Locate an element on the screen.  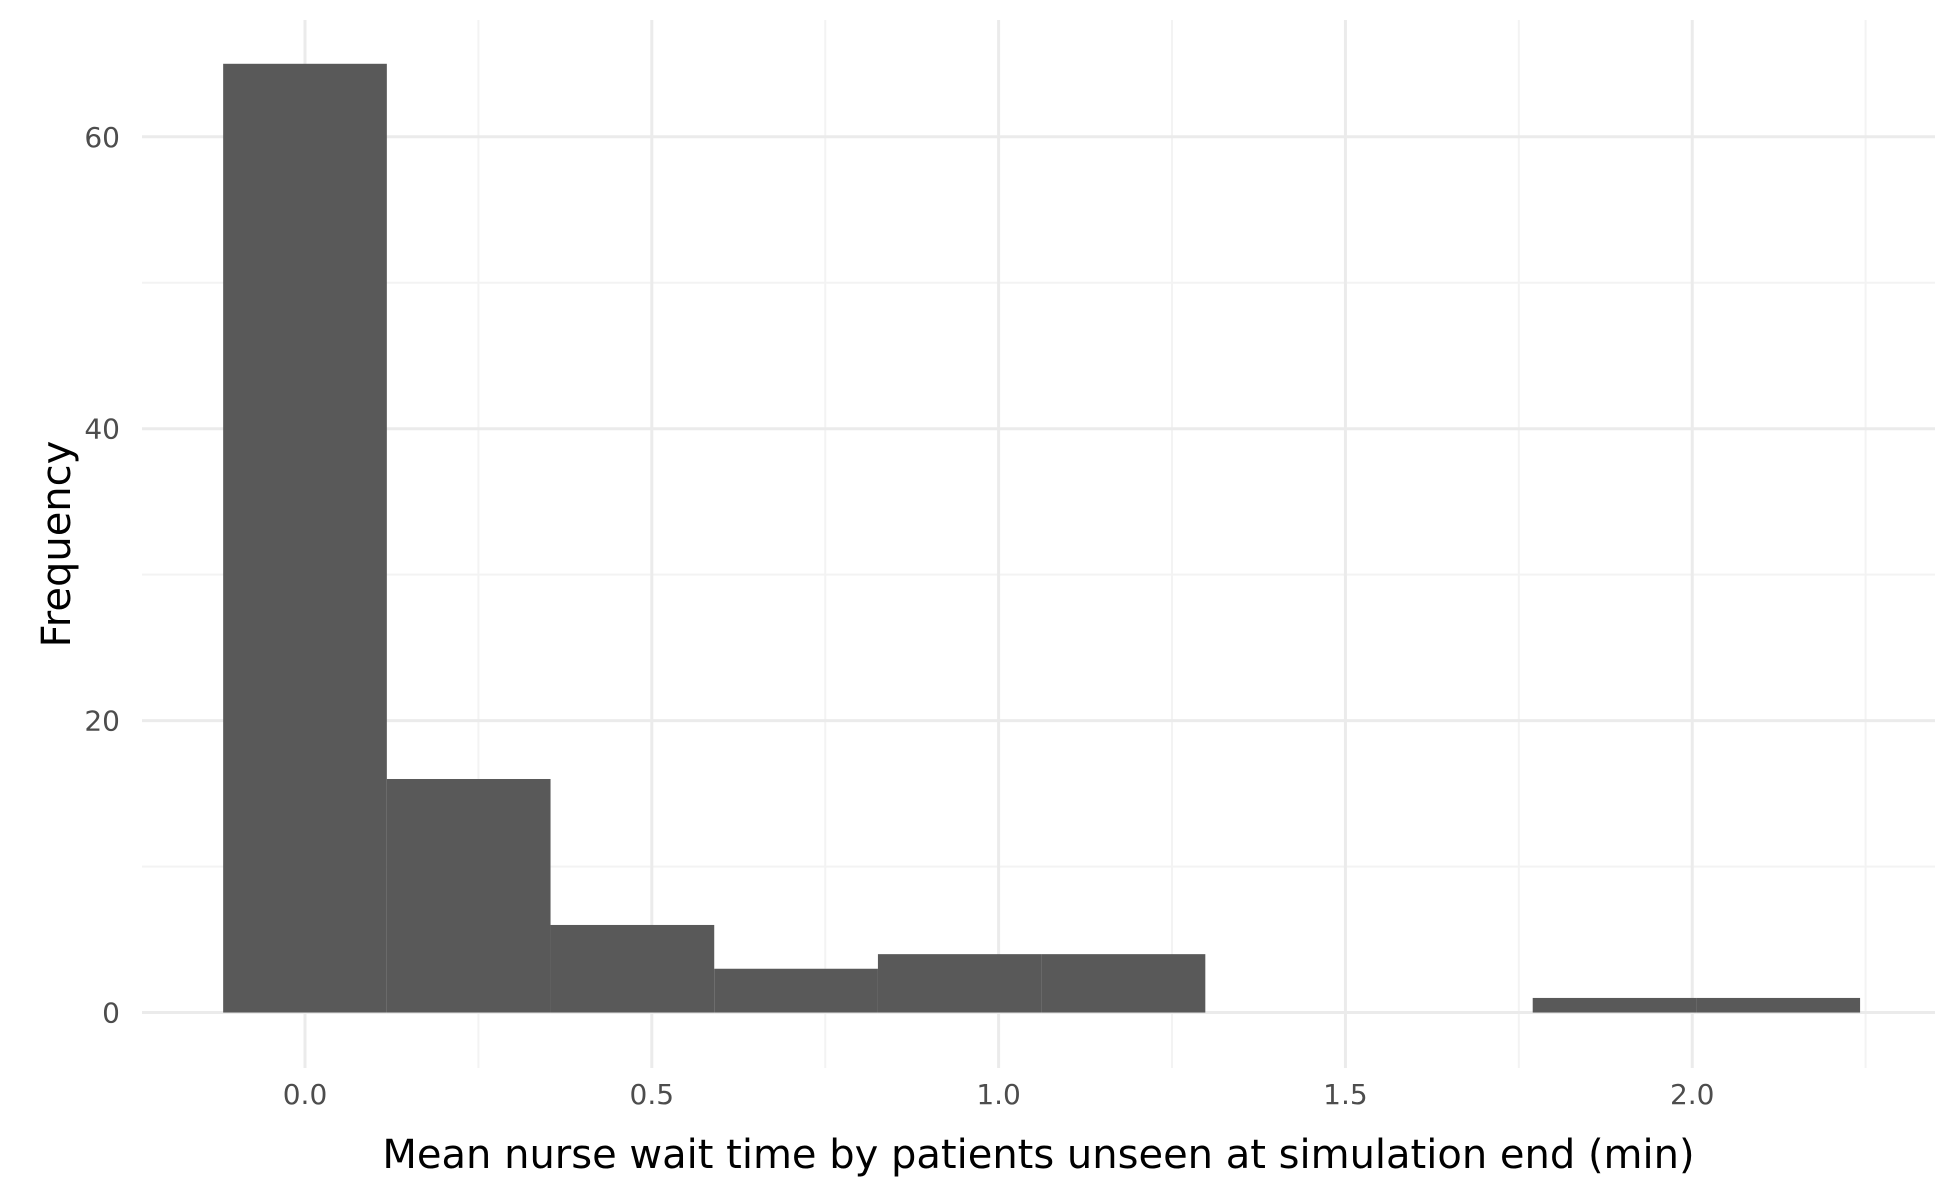
y-axis-title: Frequency is located at coordinates (57, 544).